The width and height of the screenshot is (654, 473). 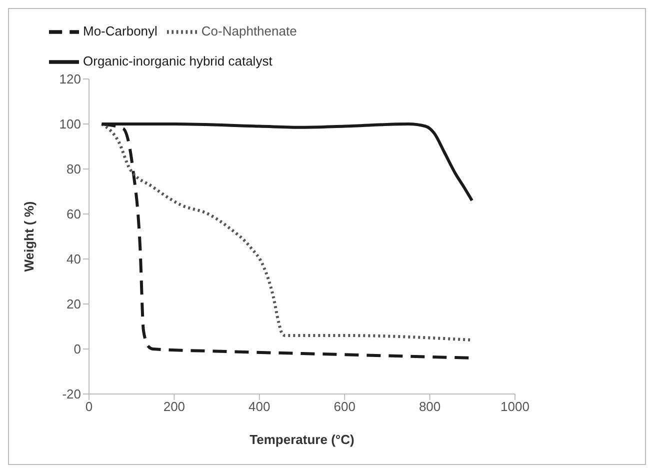 What do you see at coordinates (70, 79) in the screenshot?
I see `y-tick-label: 120` at bounding box center [70, 79].